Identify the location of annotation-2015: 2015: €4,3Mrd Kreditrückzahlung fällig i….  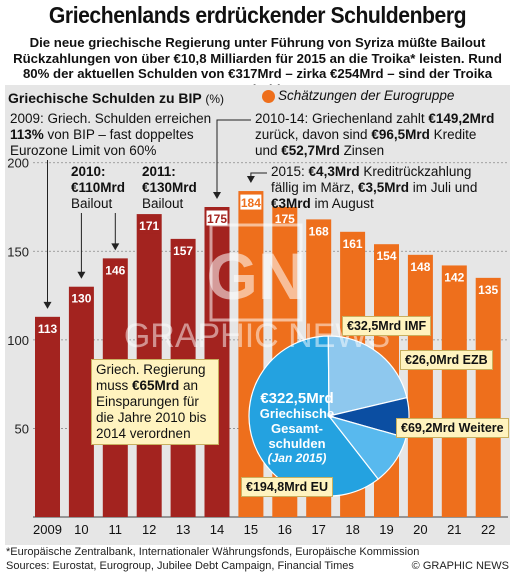
(374, 187).